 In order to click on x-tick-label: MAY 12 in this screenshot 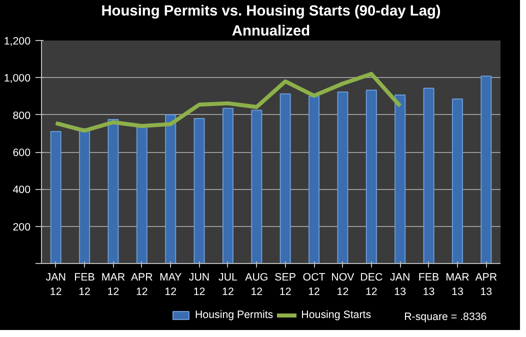, I will do `click(170, 285)`.